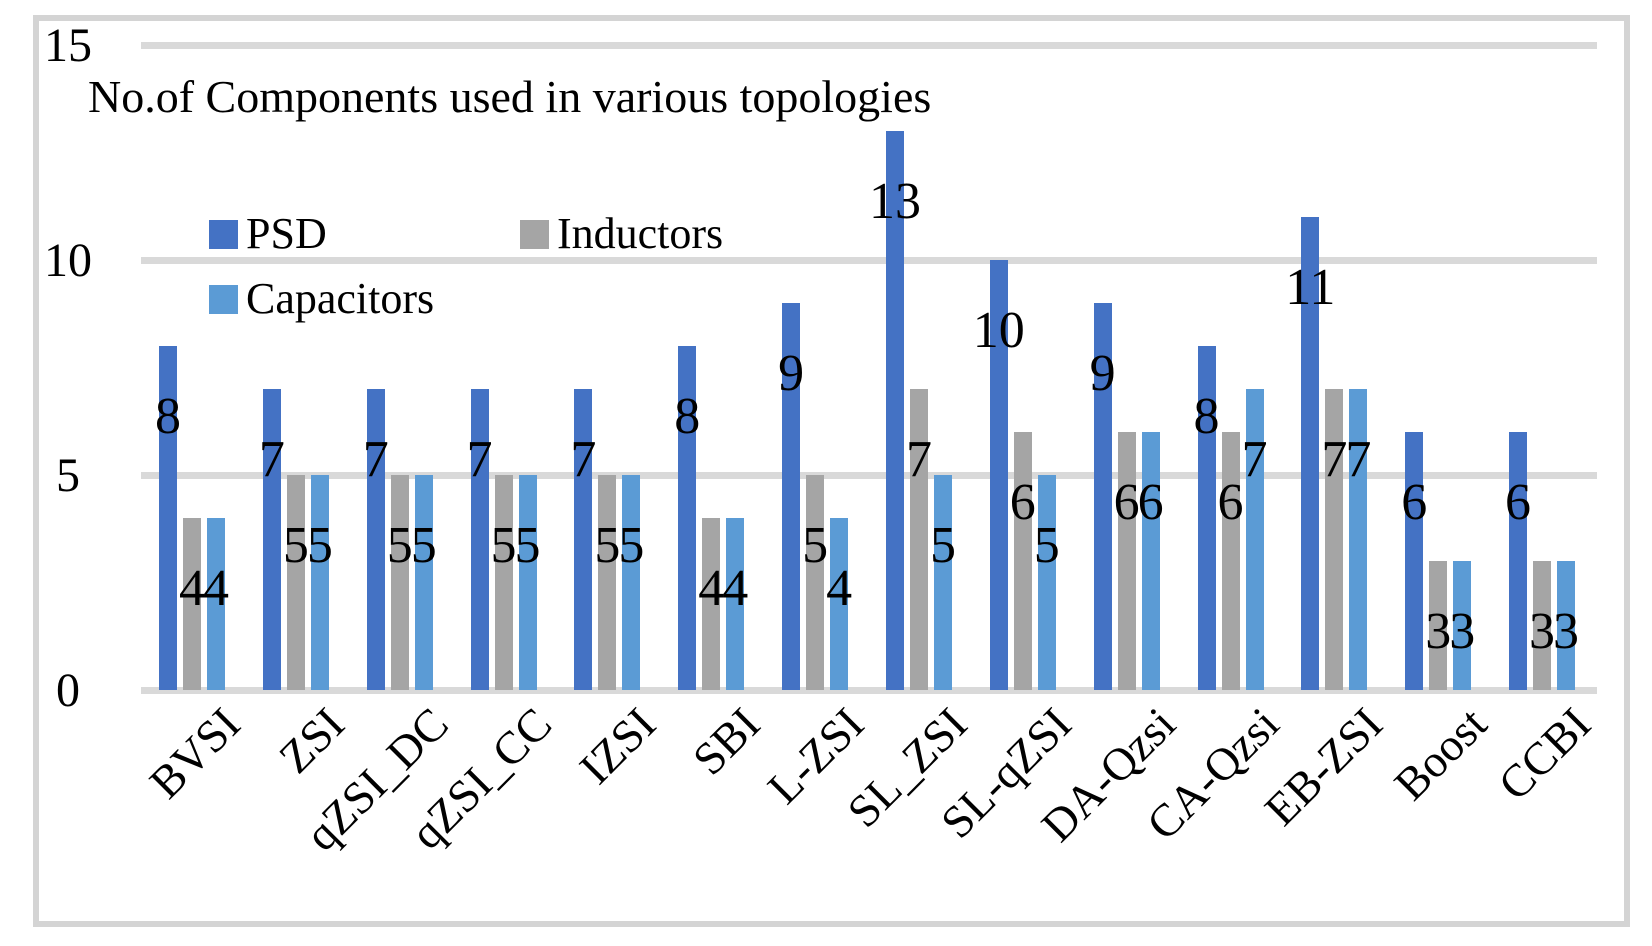 The height and width of the screenshot is (946, 1652). Describe the element at coordinates (423, 582) in the screenshot. I see `bar-capacitors-qZSI_DC` at that location.